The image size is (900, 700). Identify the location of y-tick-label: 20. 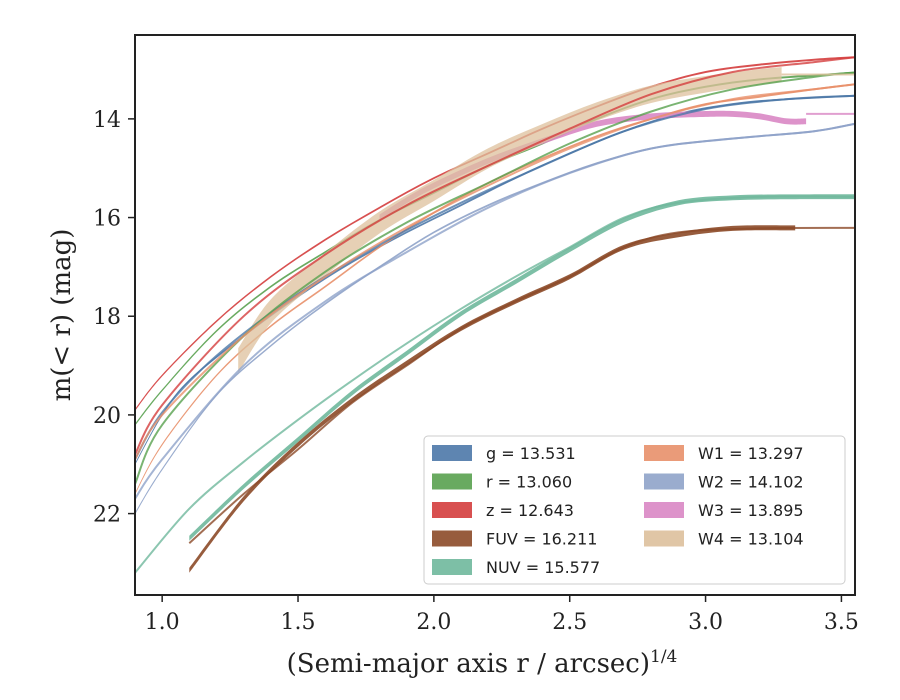
(107, 416).